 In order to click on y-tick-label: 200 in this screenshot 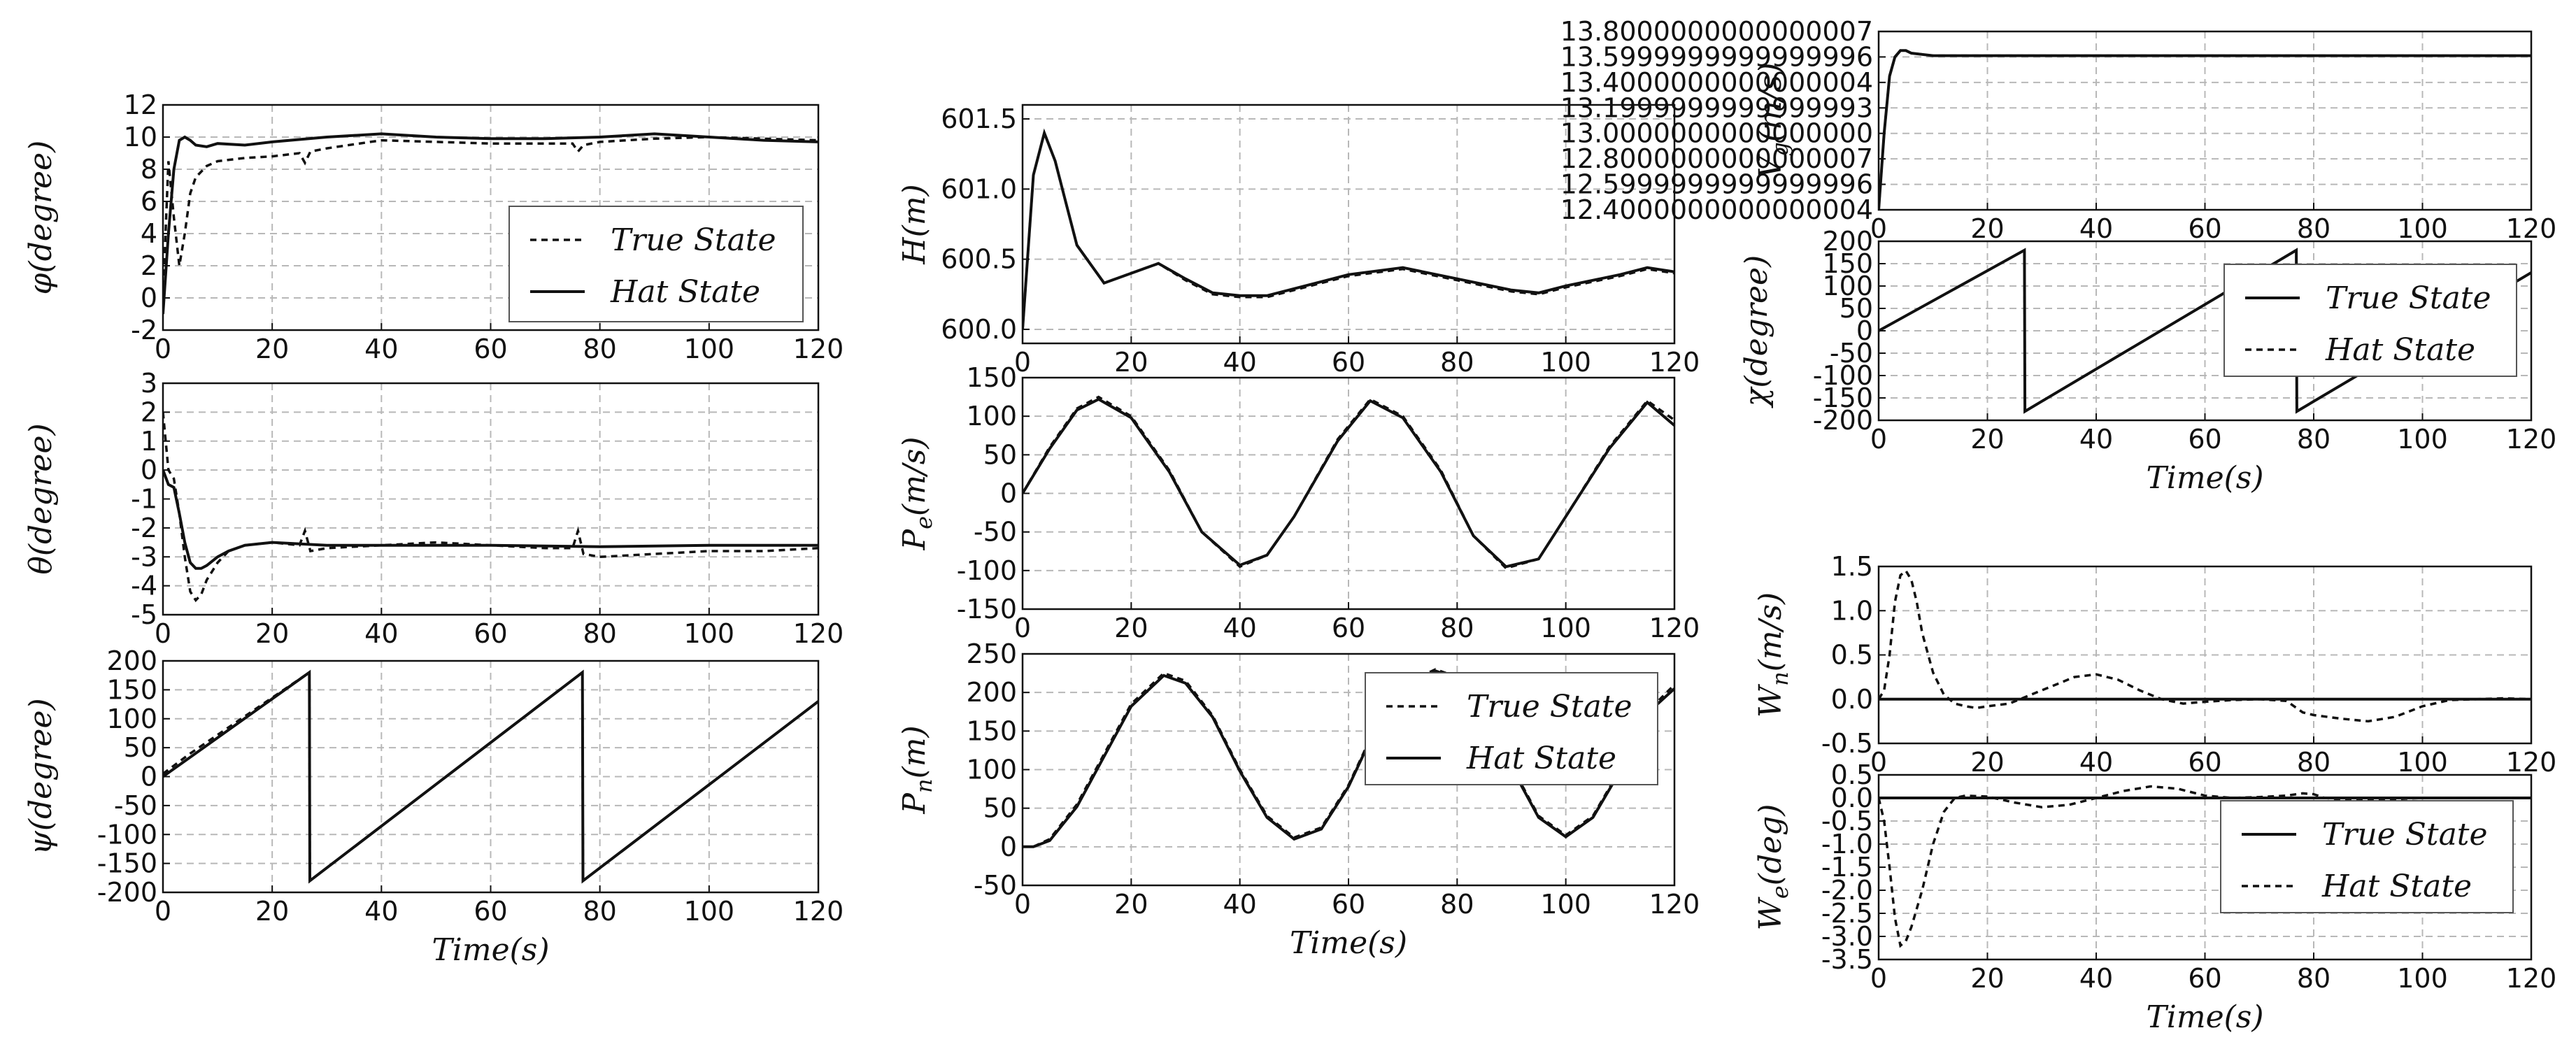, I will do `click(131, 660)`.